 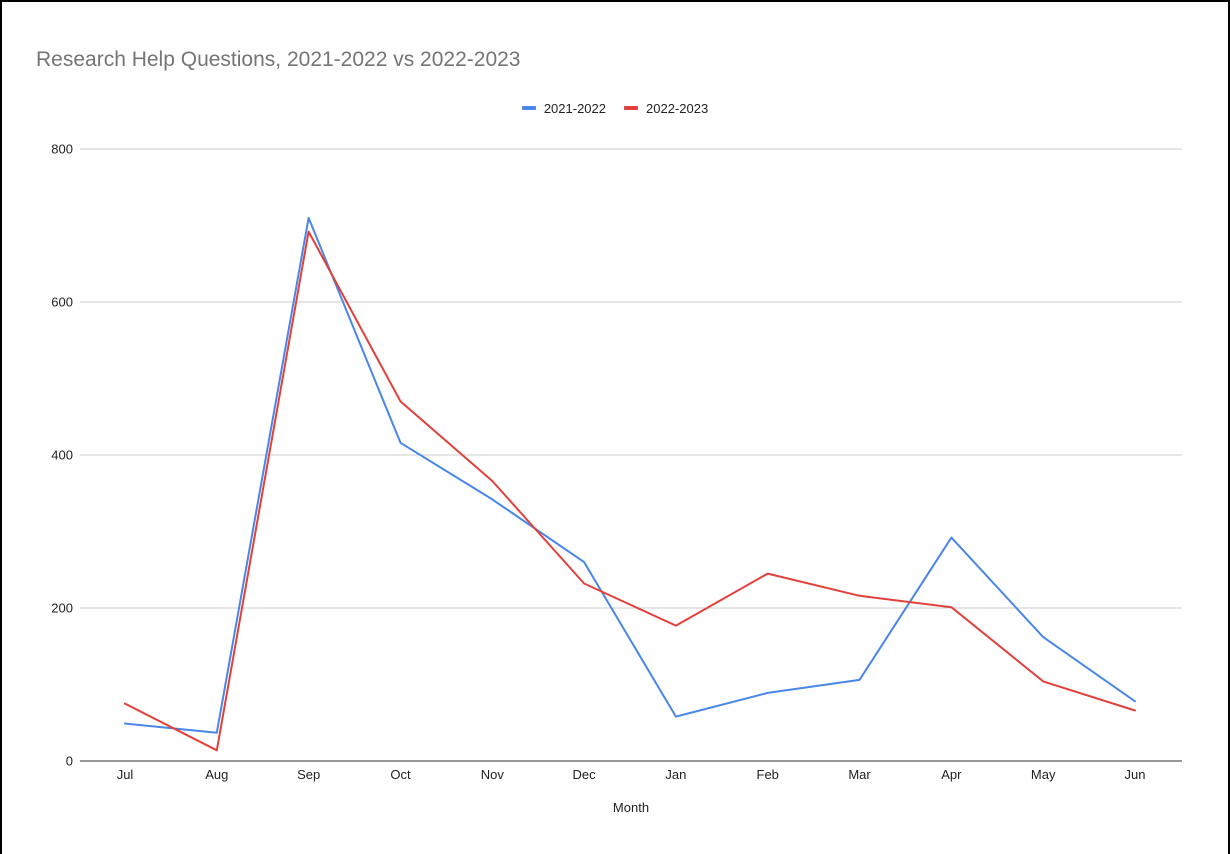 What do you see at coordinates (400, 401) in the screenshot?
I see `series-2-point-oct` at bounding box center [400, 401].